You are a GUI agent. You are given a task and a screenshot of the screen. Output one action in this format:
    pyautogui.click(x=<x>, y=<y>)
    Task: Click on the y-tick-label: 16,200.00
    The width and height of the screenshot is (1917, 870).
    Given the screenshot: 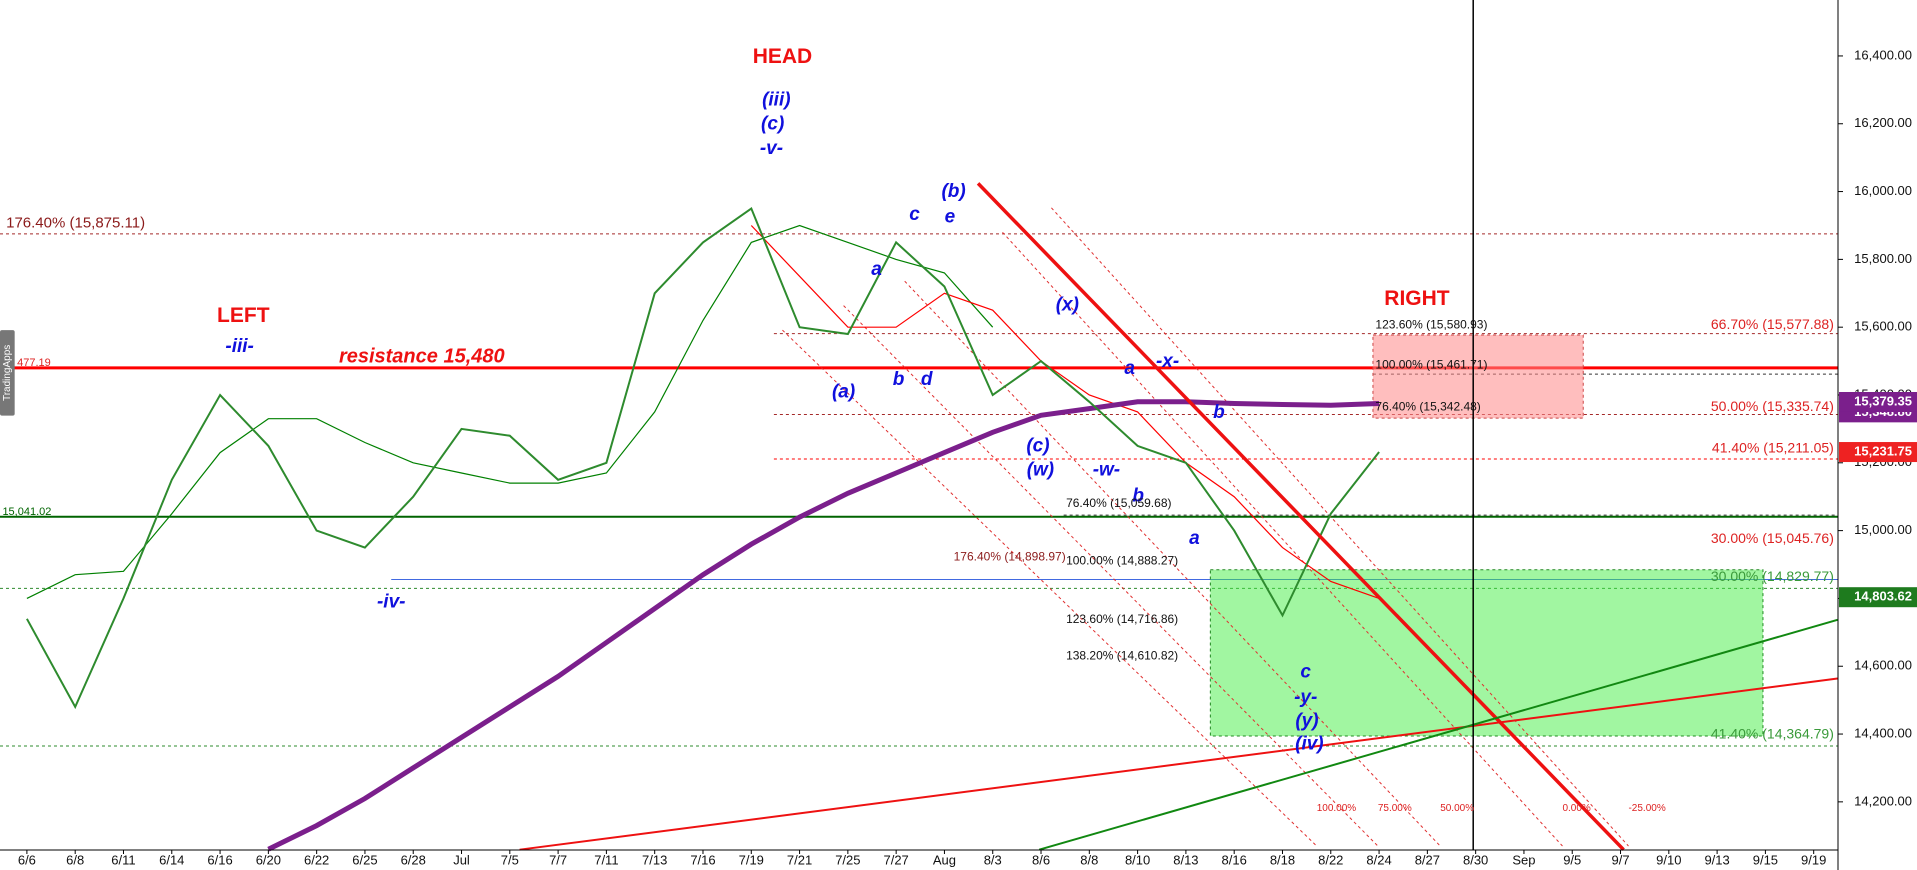 What is the action you would take?
    pyautogui.click(x=1883, y=122)
    